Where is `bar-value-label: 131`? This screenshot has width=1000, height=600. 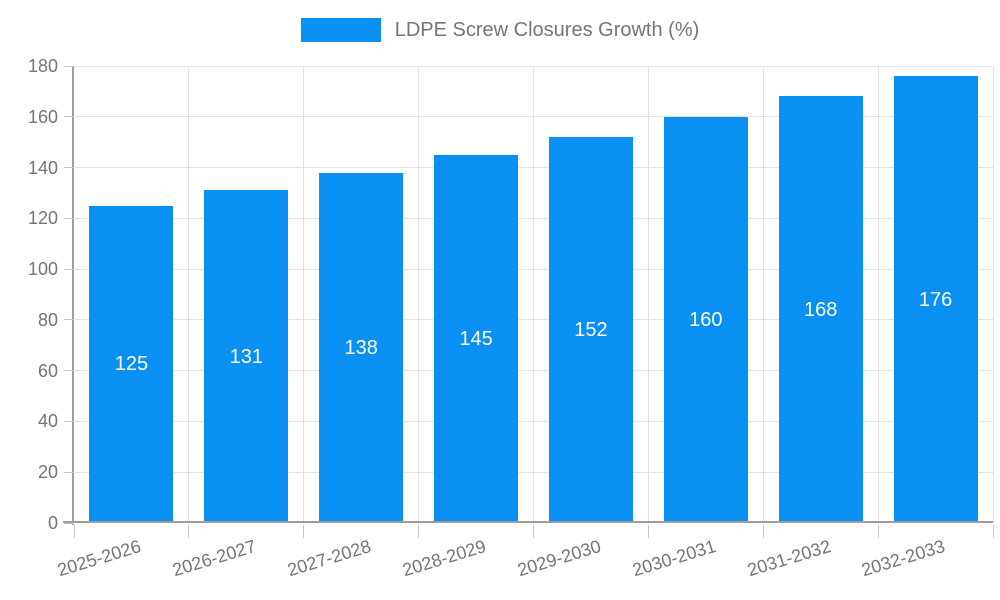 bar-value-label: 131 is located at coordinates (246, 356).